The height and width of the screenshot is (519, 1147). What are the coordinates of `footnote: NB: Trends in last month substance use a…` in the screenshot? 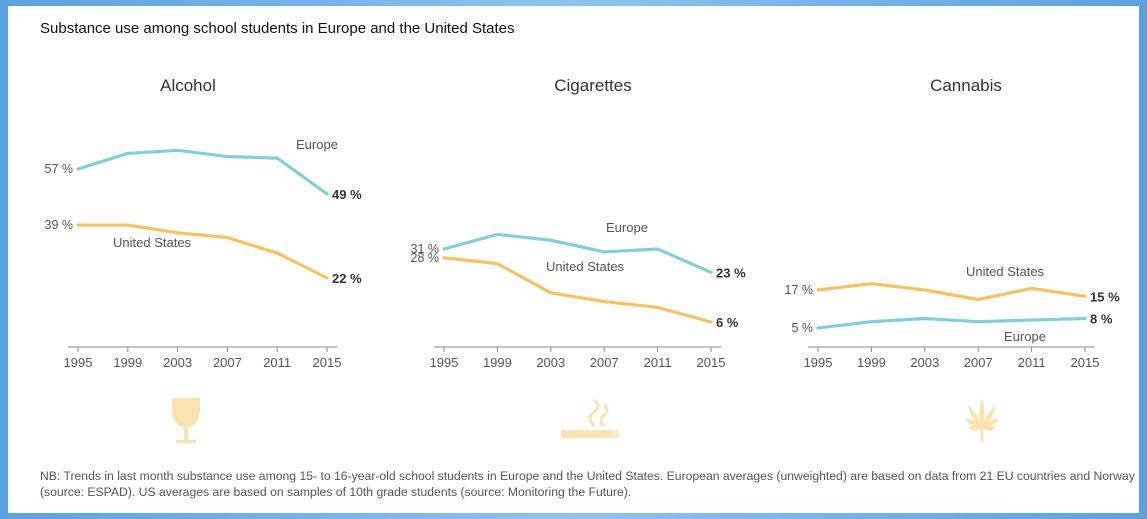 It's located at (587, 484).